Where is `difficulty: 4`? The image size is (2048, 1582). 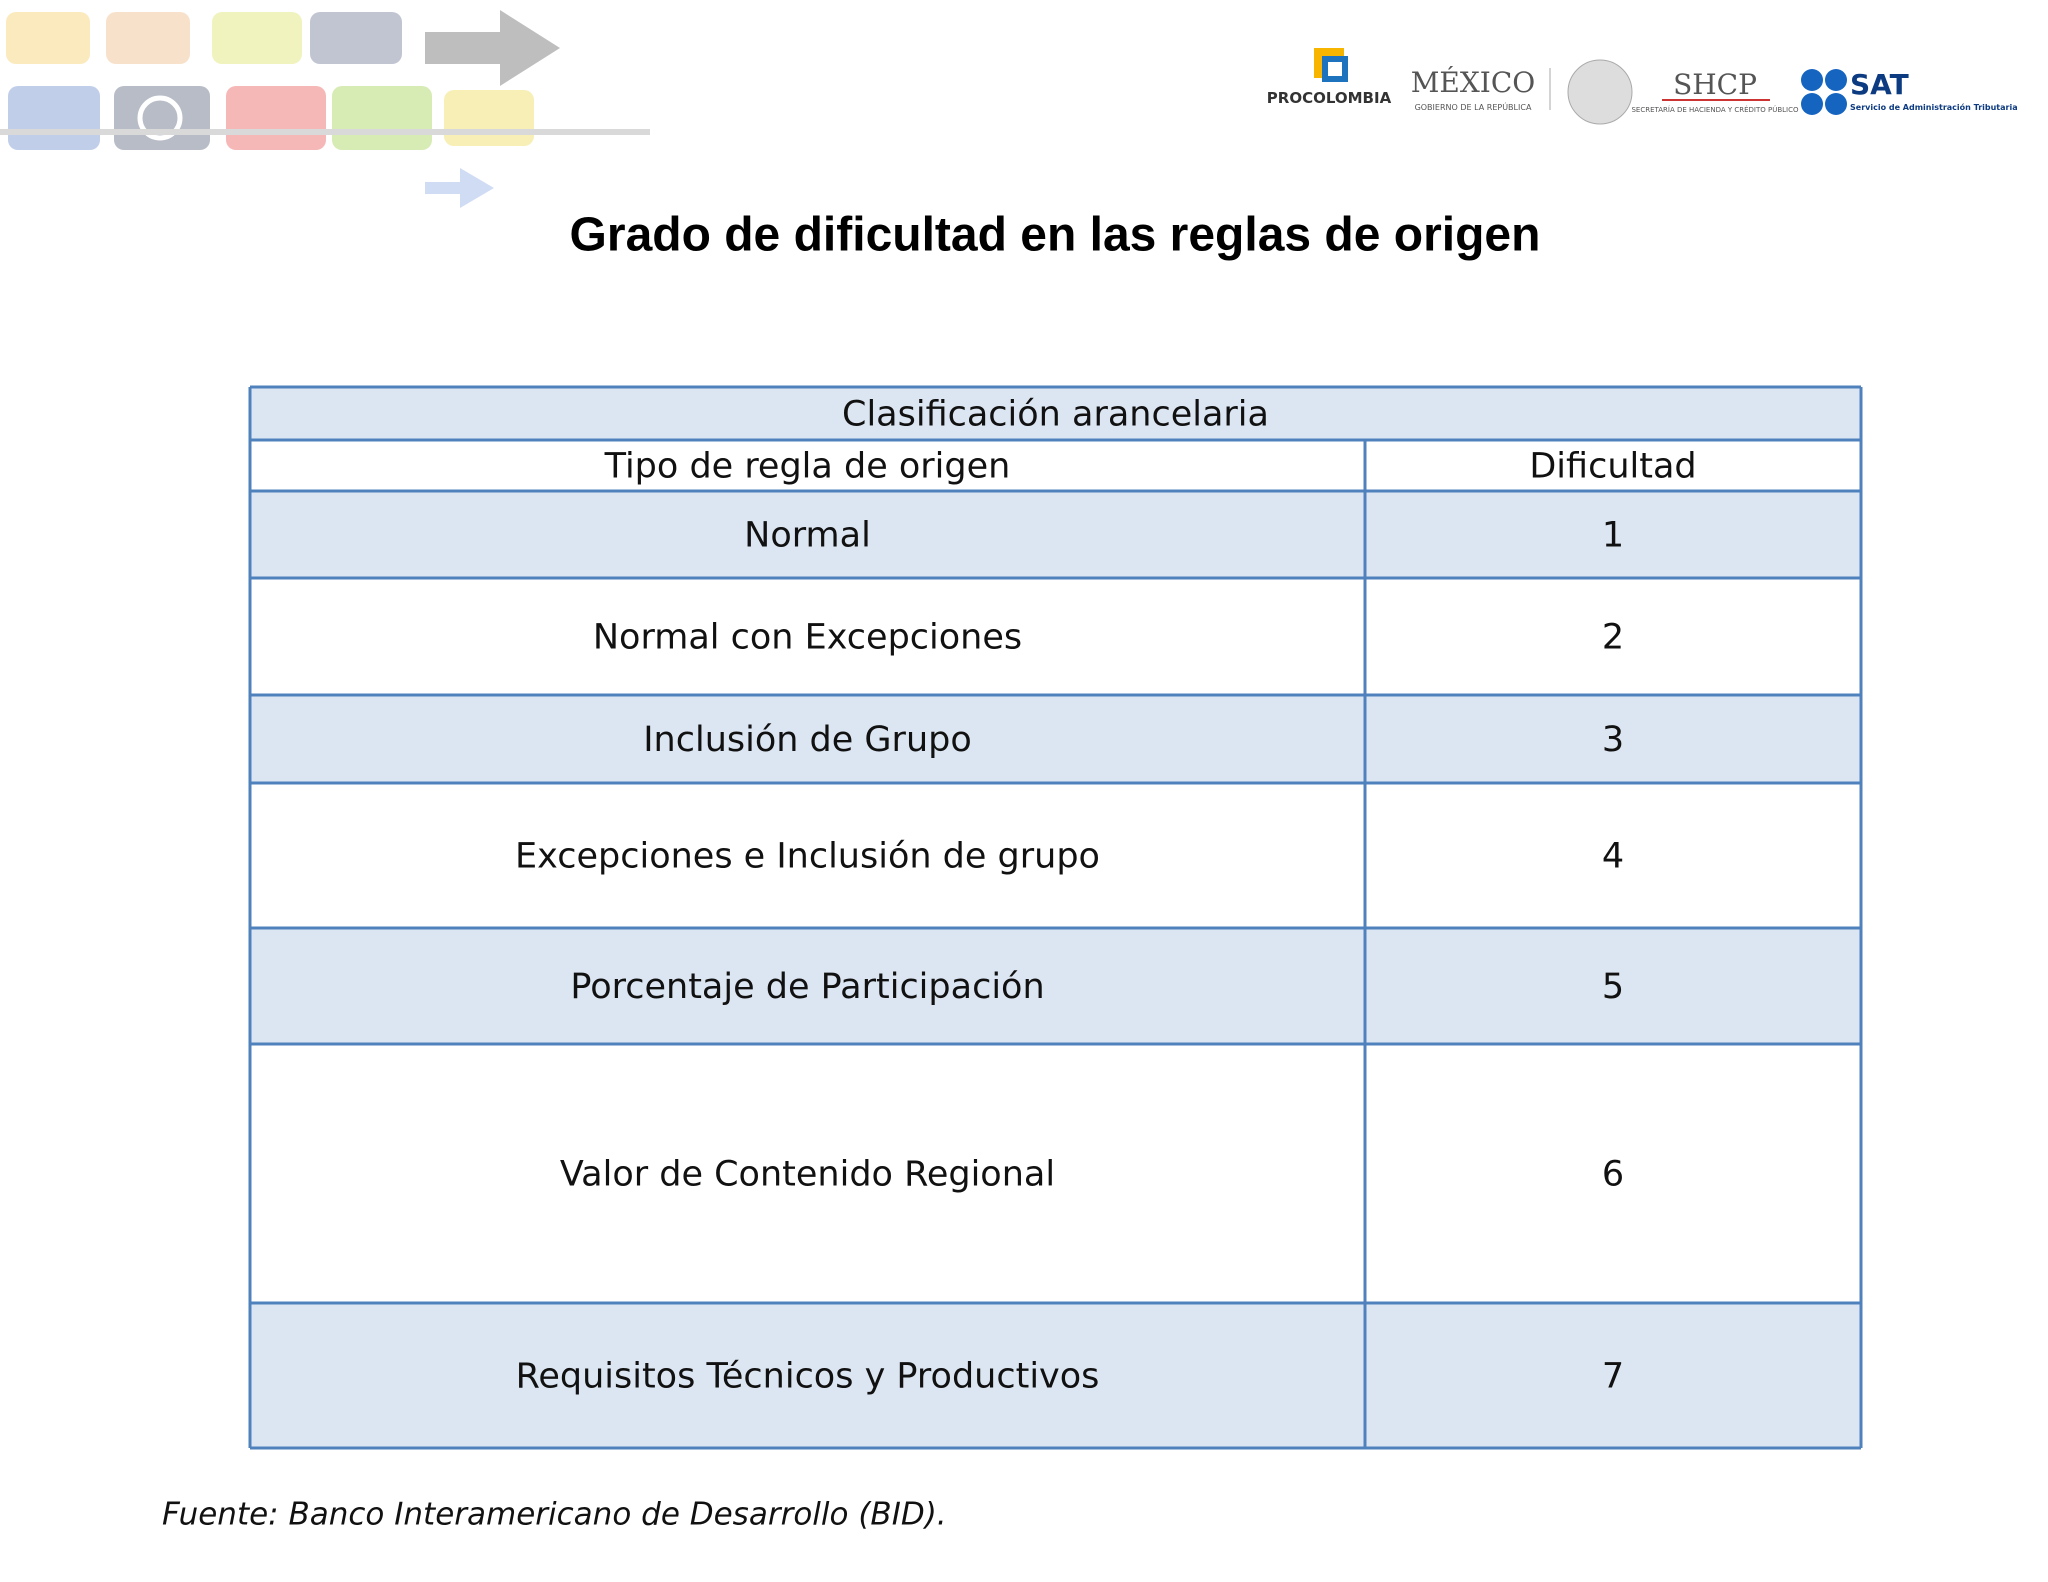
difficulty: 4 is located at coordinates (1613, 857).